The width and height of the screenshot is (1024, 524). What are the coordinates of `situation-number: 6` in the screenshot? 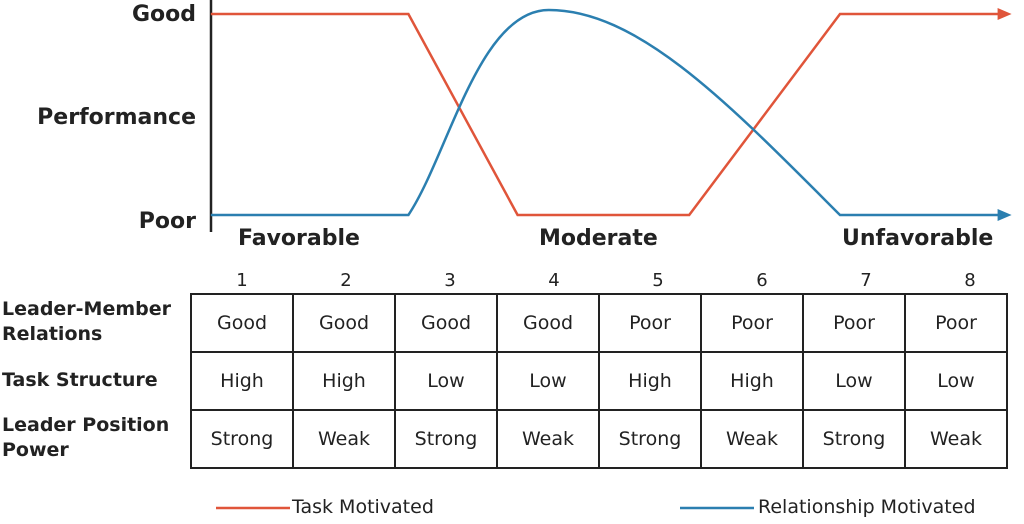 It's located at (762, 280).